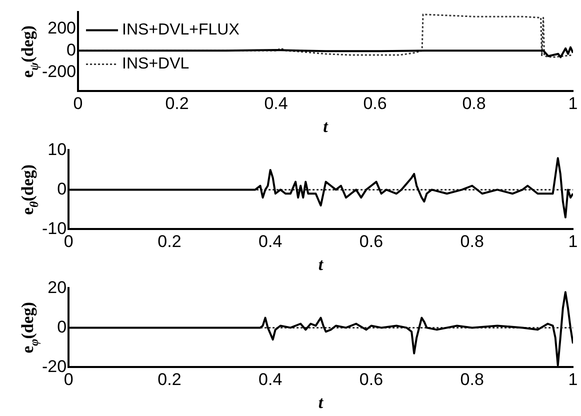  What do you see at coordinates (29, 189) in the screenshot?
I see `y-axis-title: eθ(deg)` at bounding box center [29, 189].